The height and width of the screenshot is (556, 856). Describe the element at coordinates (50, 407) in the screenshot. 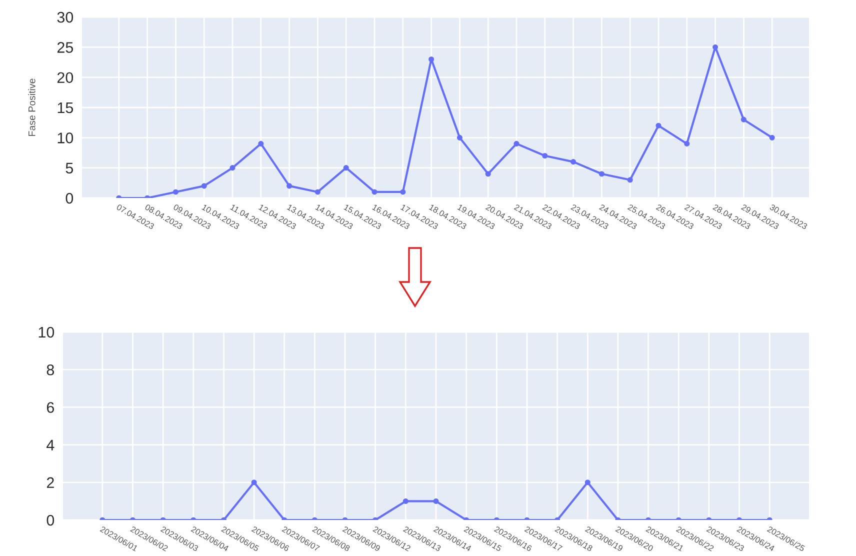

I see `y-tick-label: 6` at that location.